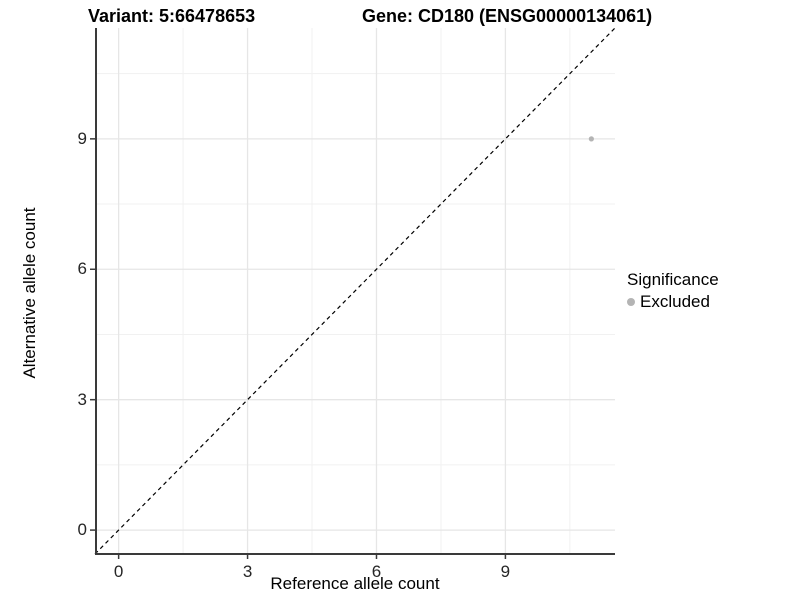  Describe the element at coordinates (507, 16) in the screenshot. I see `gene-title: Gene: CD180 (ENSG00000134061)` at that location.